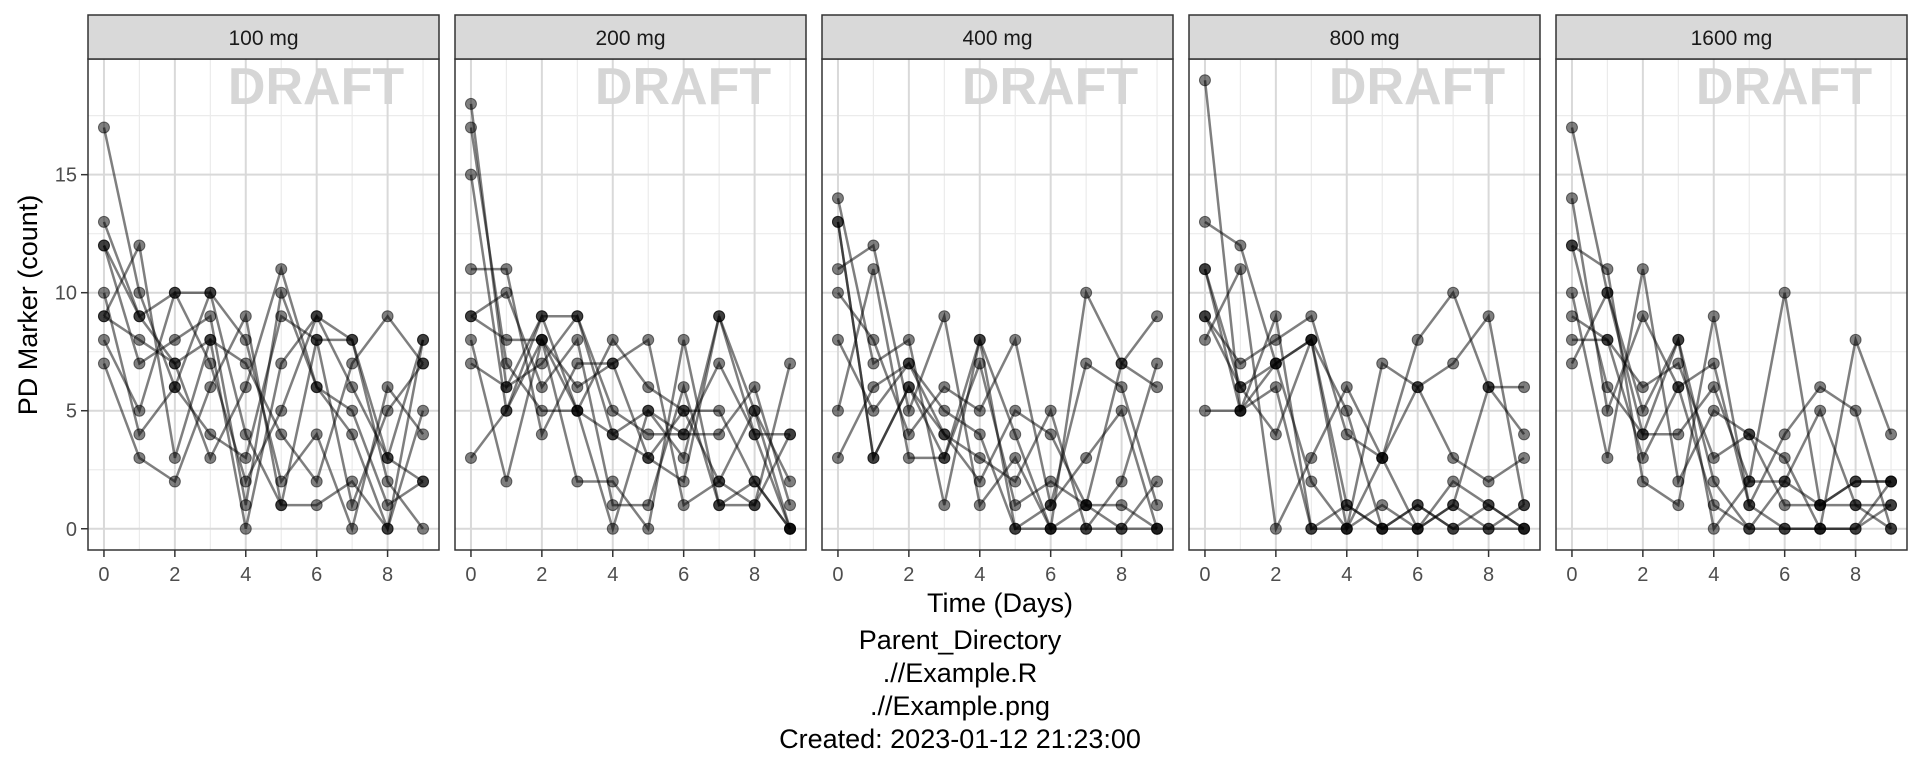 The height and width of the screenshot is (768, 1920). What do you see at coordinates (960, 739) in the screenshot?
I see `caption-created: Created: 2023-01-12 21:23:00` at bounding box center [960, 739].